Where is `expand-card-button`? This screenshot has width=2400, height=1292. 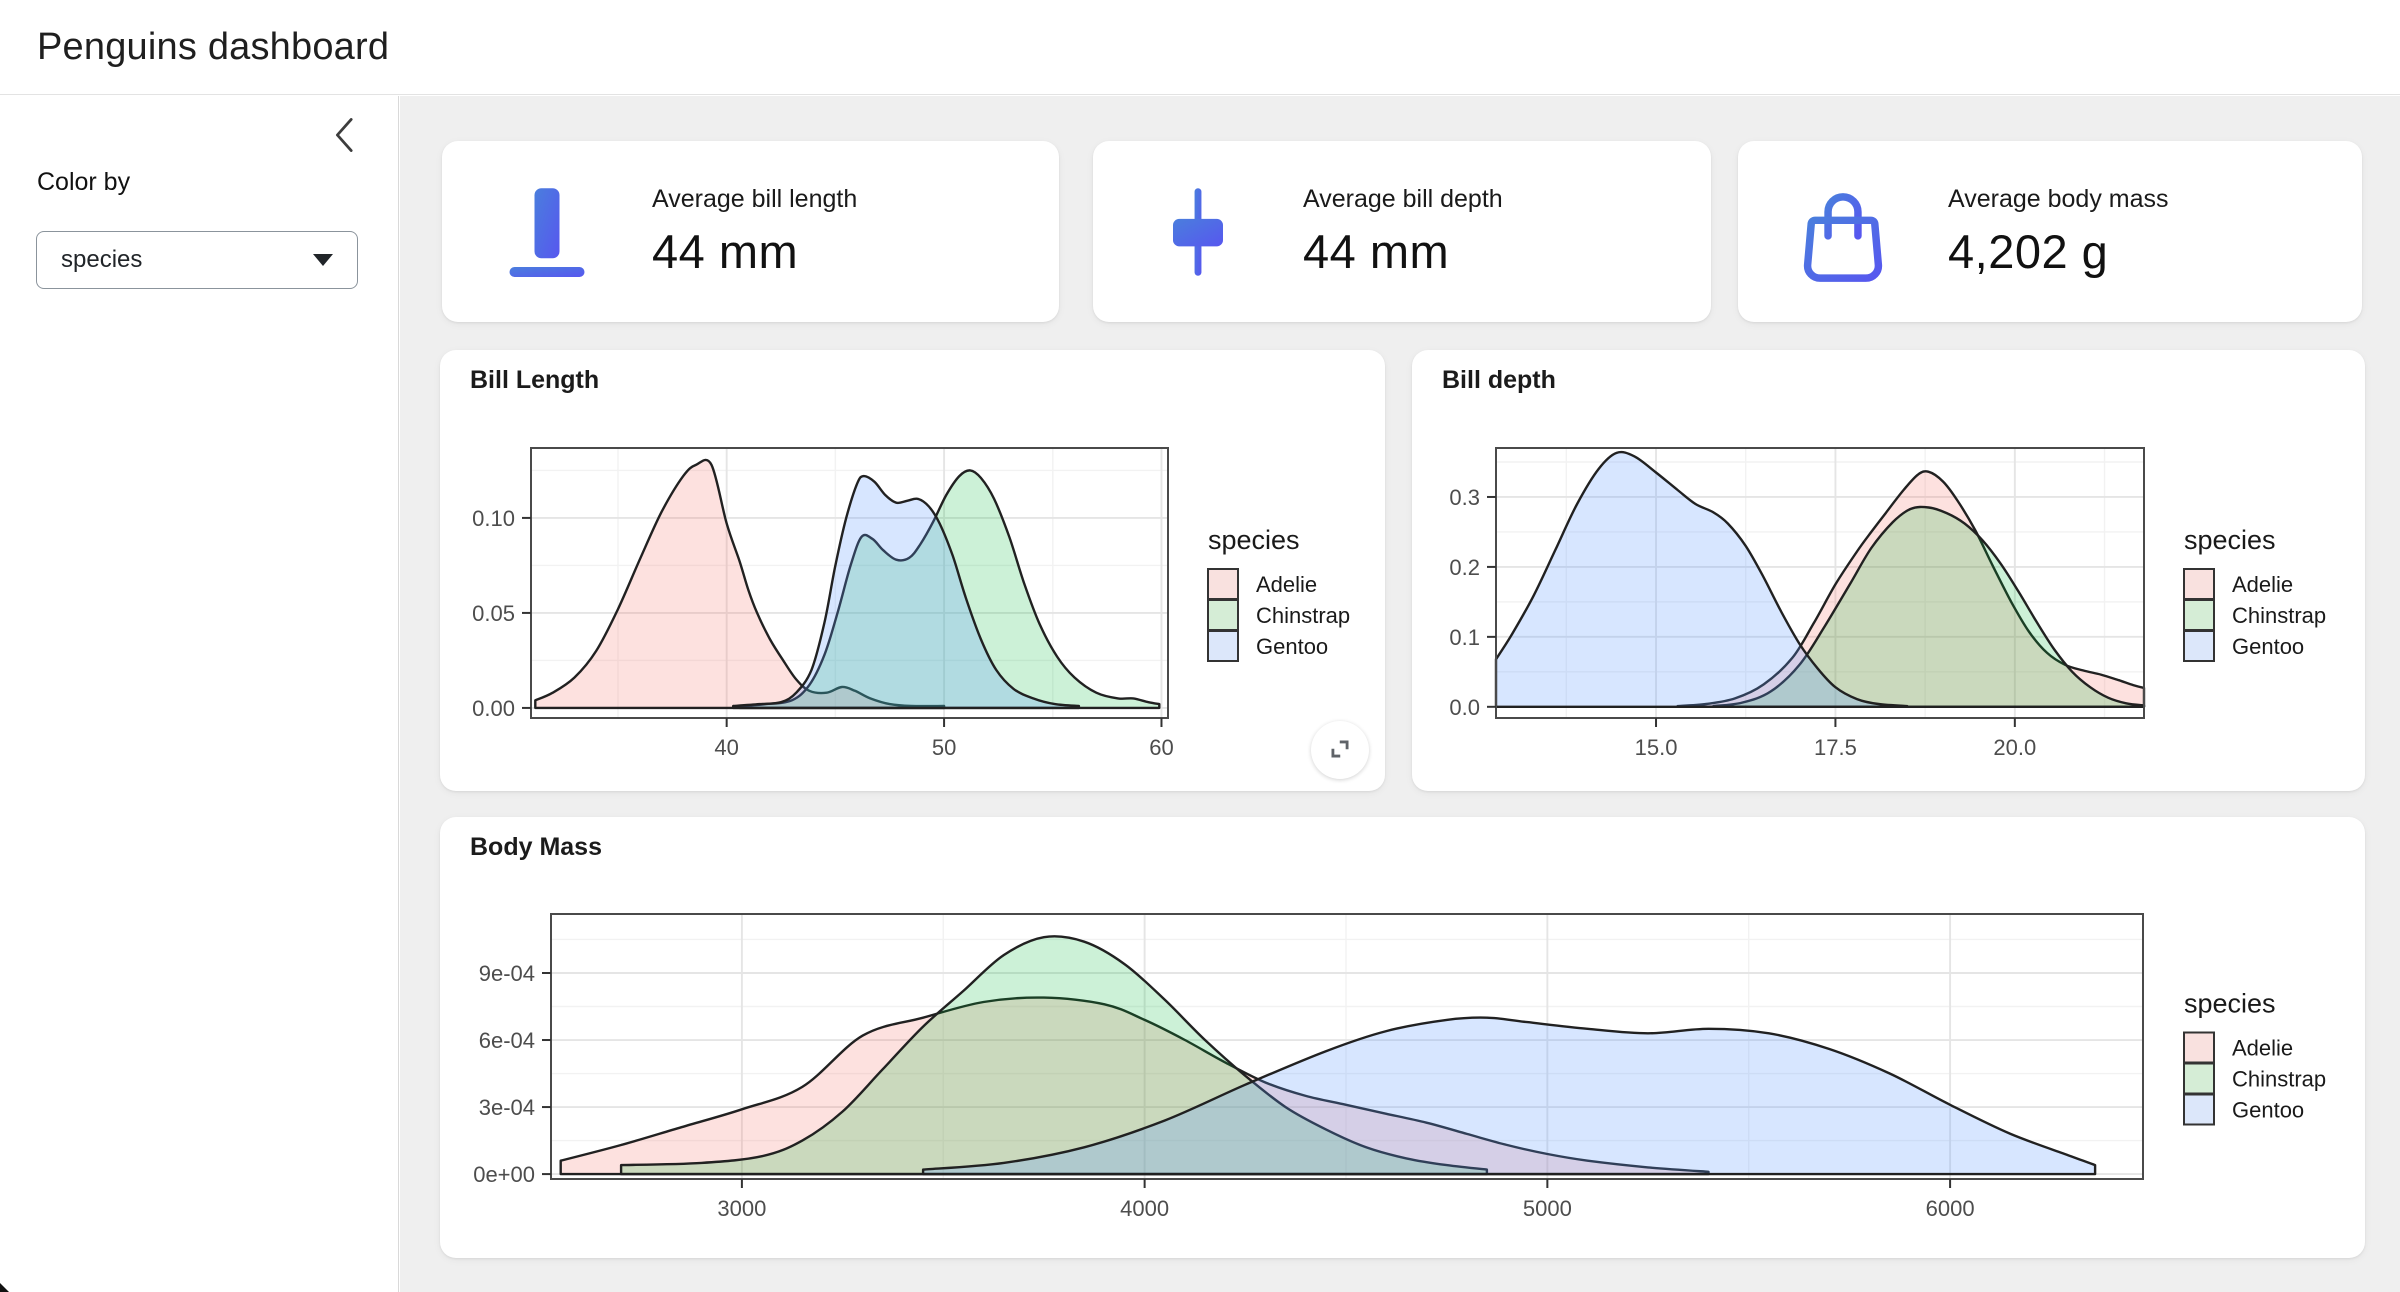
expand-card-button is located at coordinates (1340, 750).